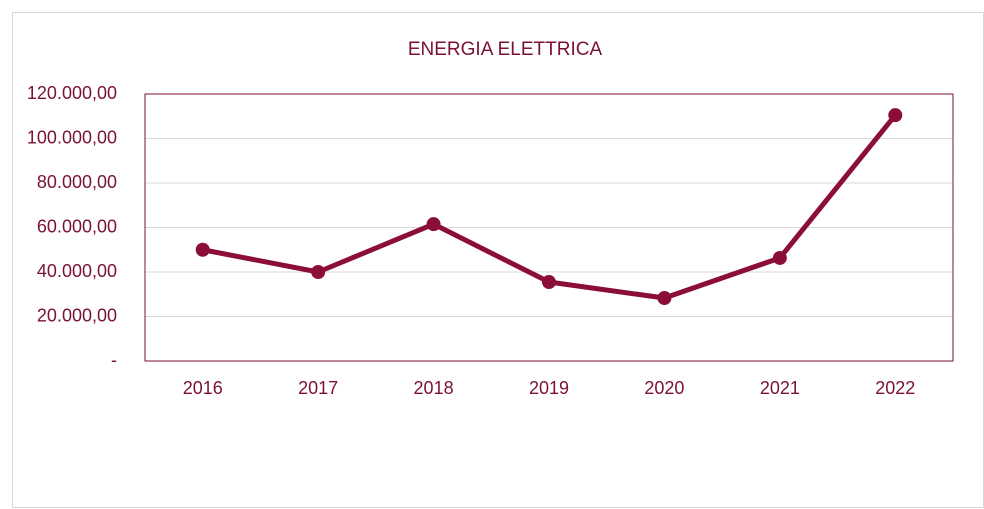 The width and height of the screenshot is (984, 509). I want to click on y-tick-label: 80.000,00, so click(77, 182).